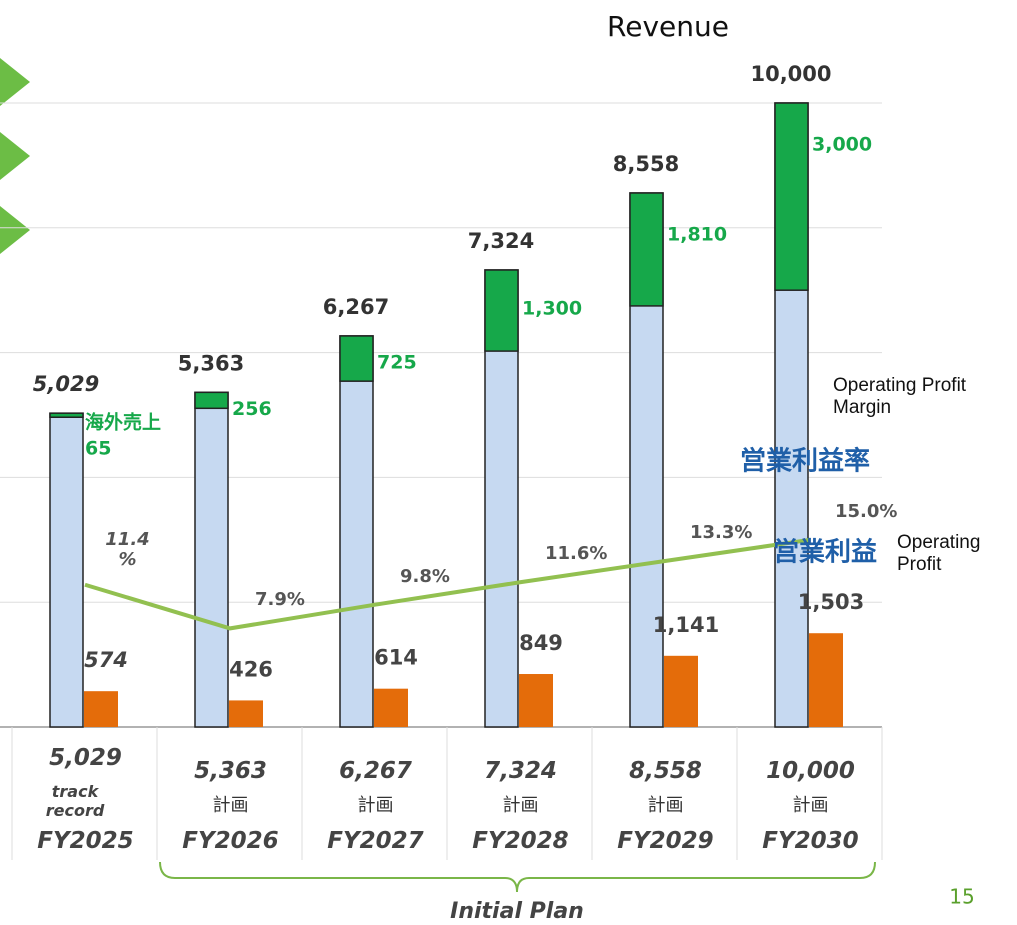 The height and width of the screenshot is (925, 1017). I want to click on profit-label: 1,141, so click(686, 625).